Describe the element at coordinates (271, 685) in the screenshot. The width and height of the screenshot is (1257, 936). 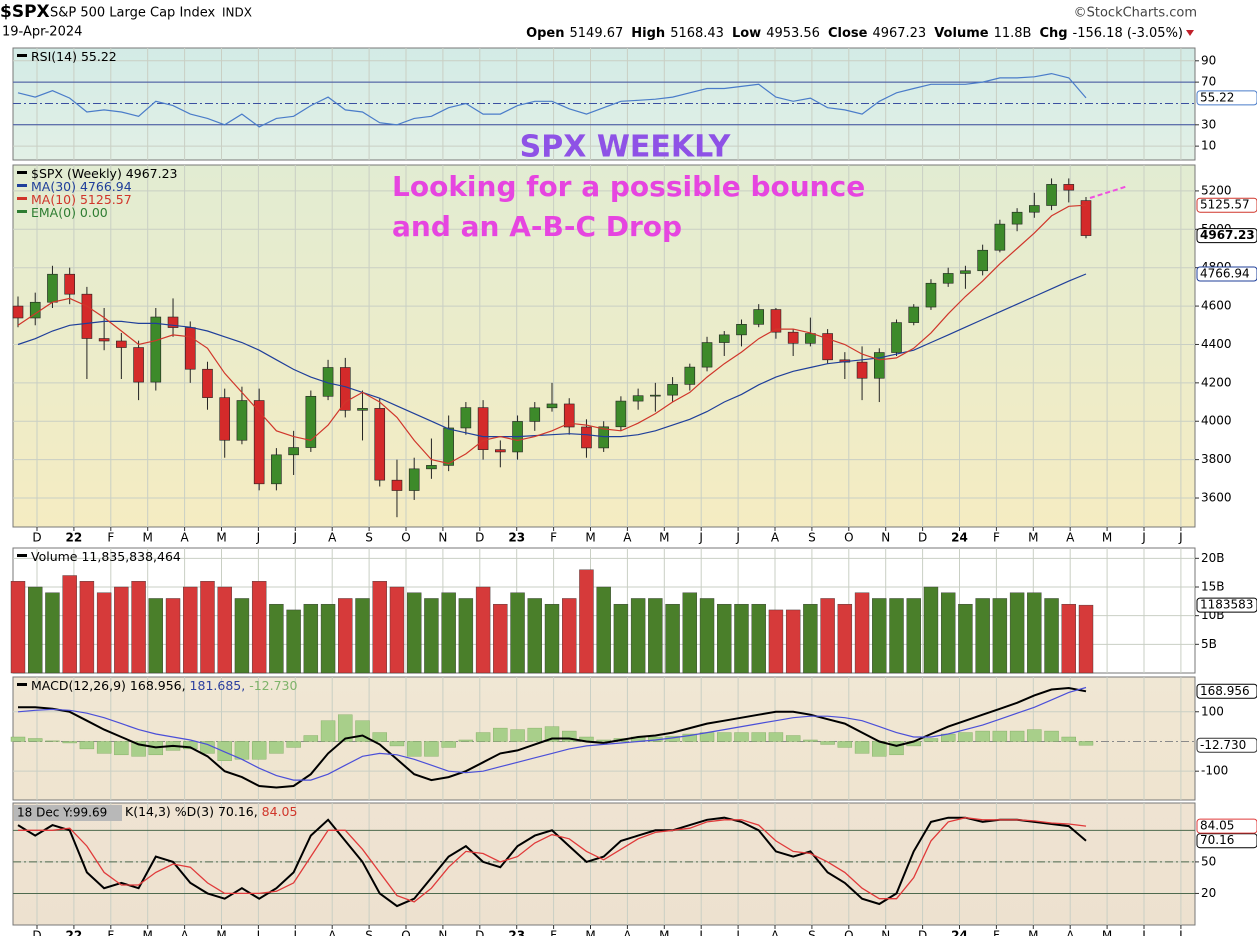
I see `legend-part: -12.730` at that location.